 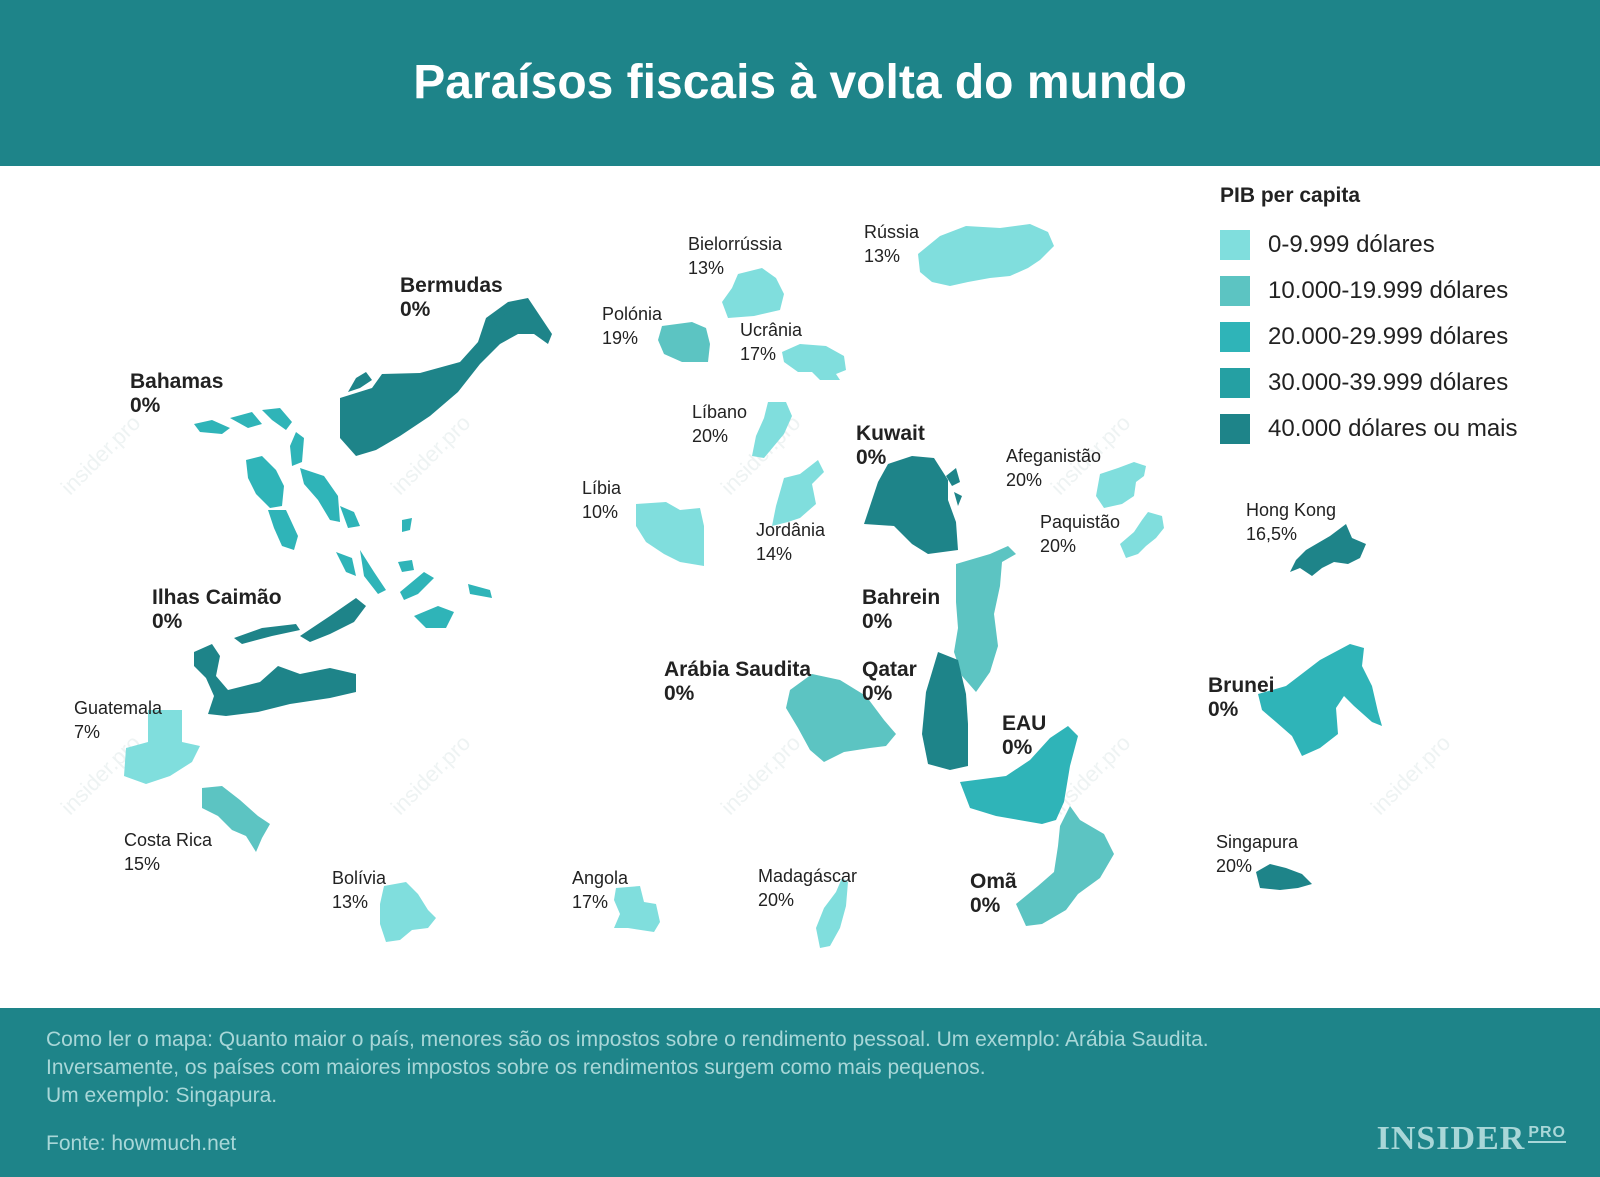 I want to click on insider-pro-logo: INSIDER PRO, so click(x=1471, y=1139).